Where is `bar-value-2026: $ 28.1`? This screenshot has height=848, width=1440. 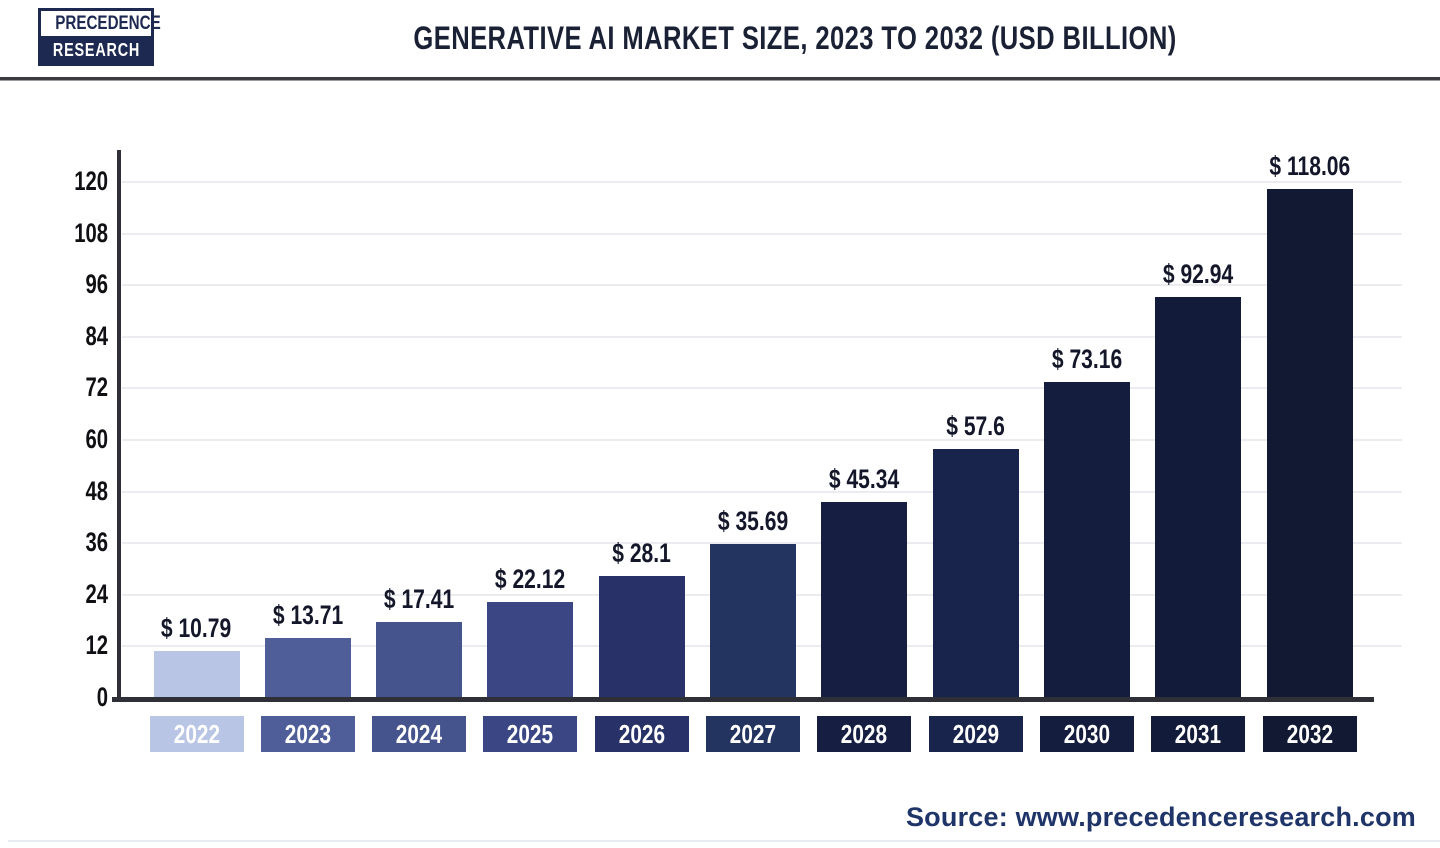 bar-value-2026: $ 28.1 is located at coordinates (642, 553).